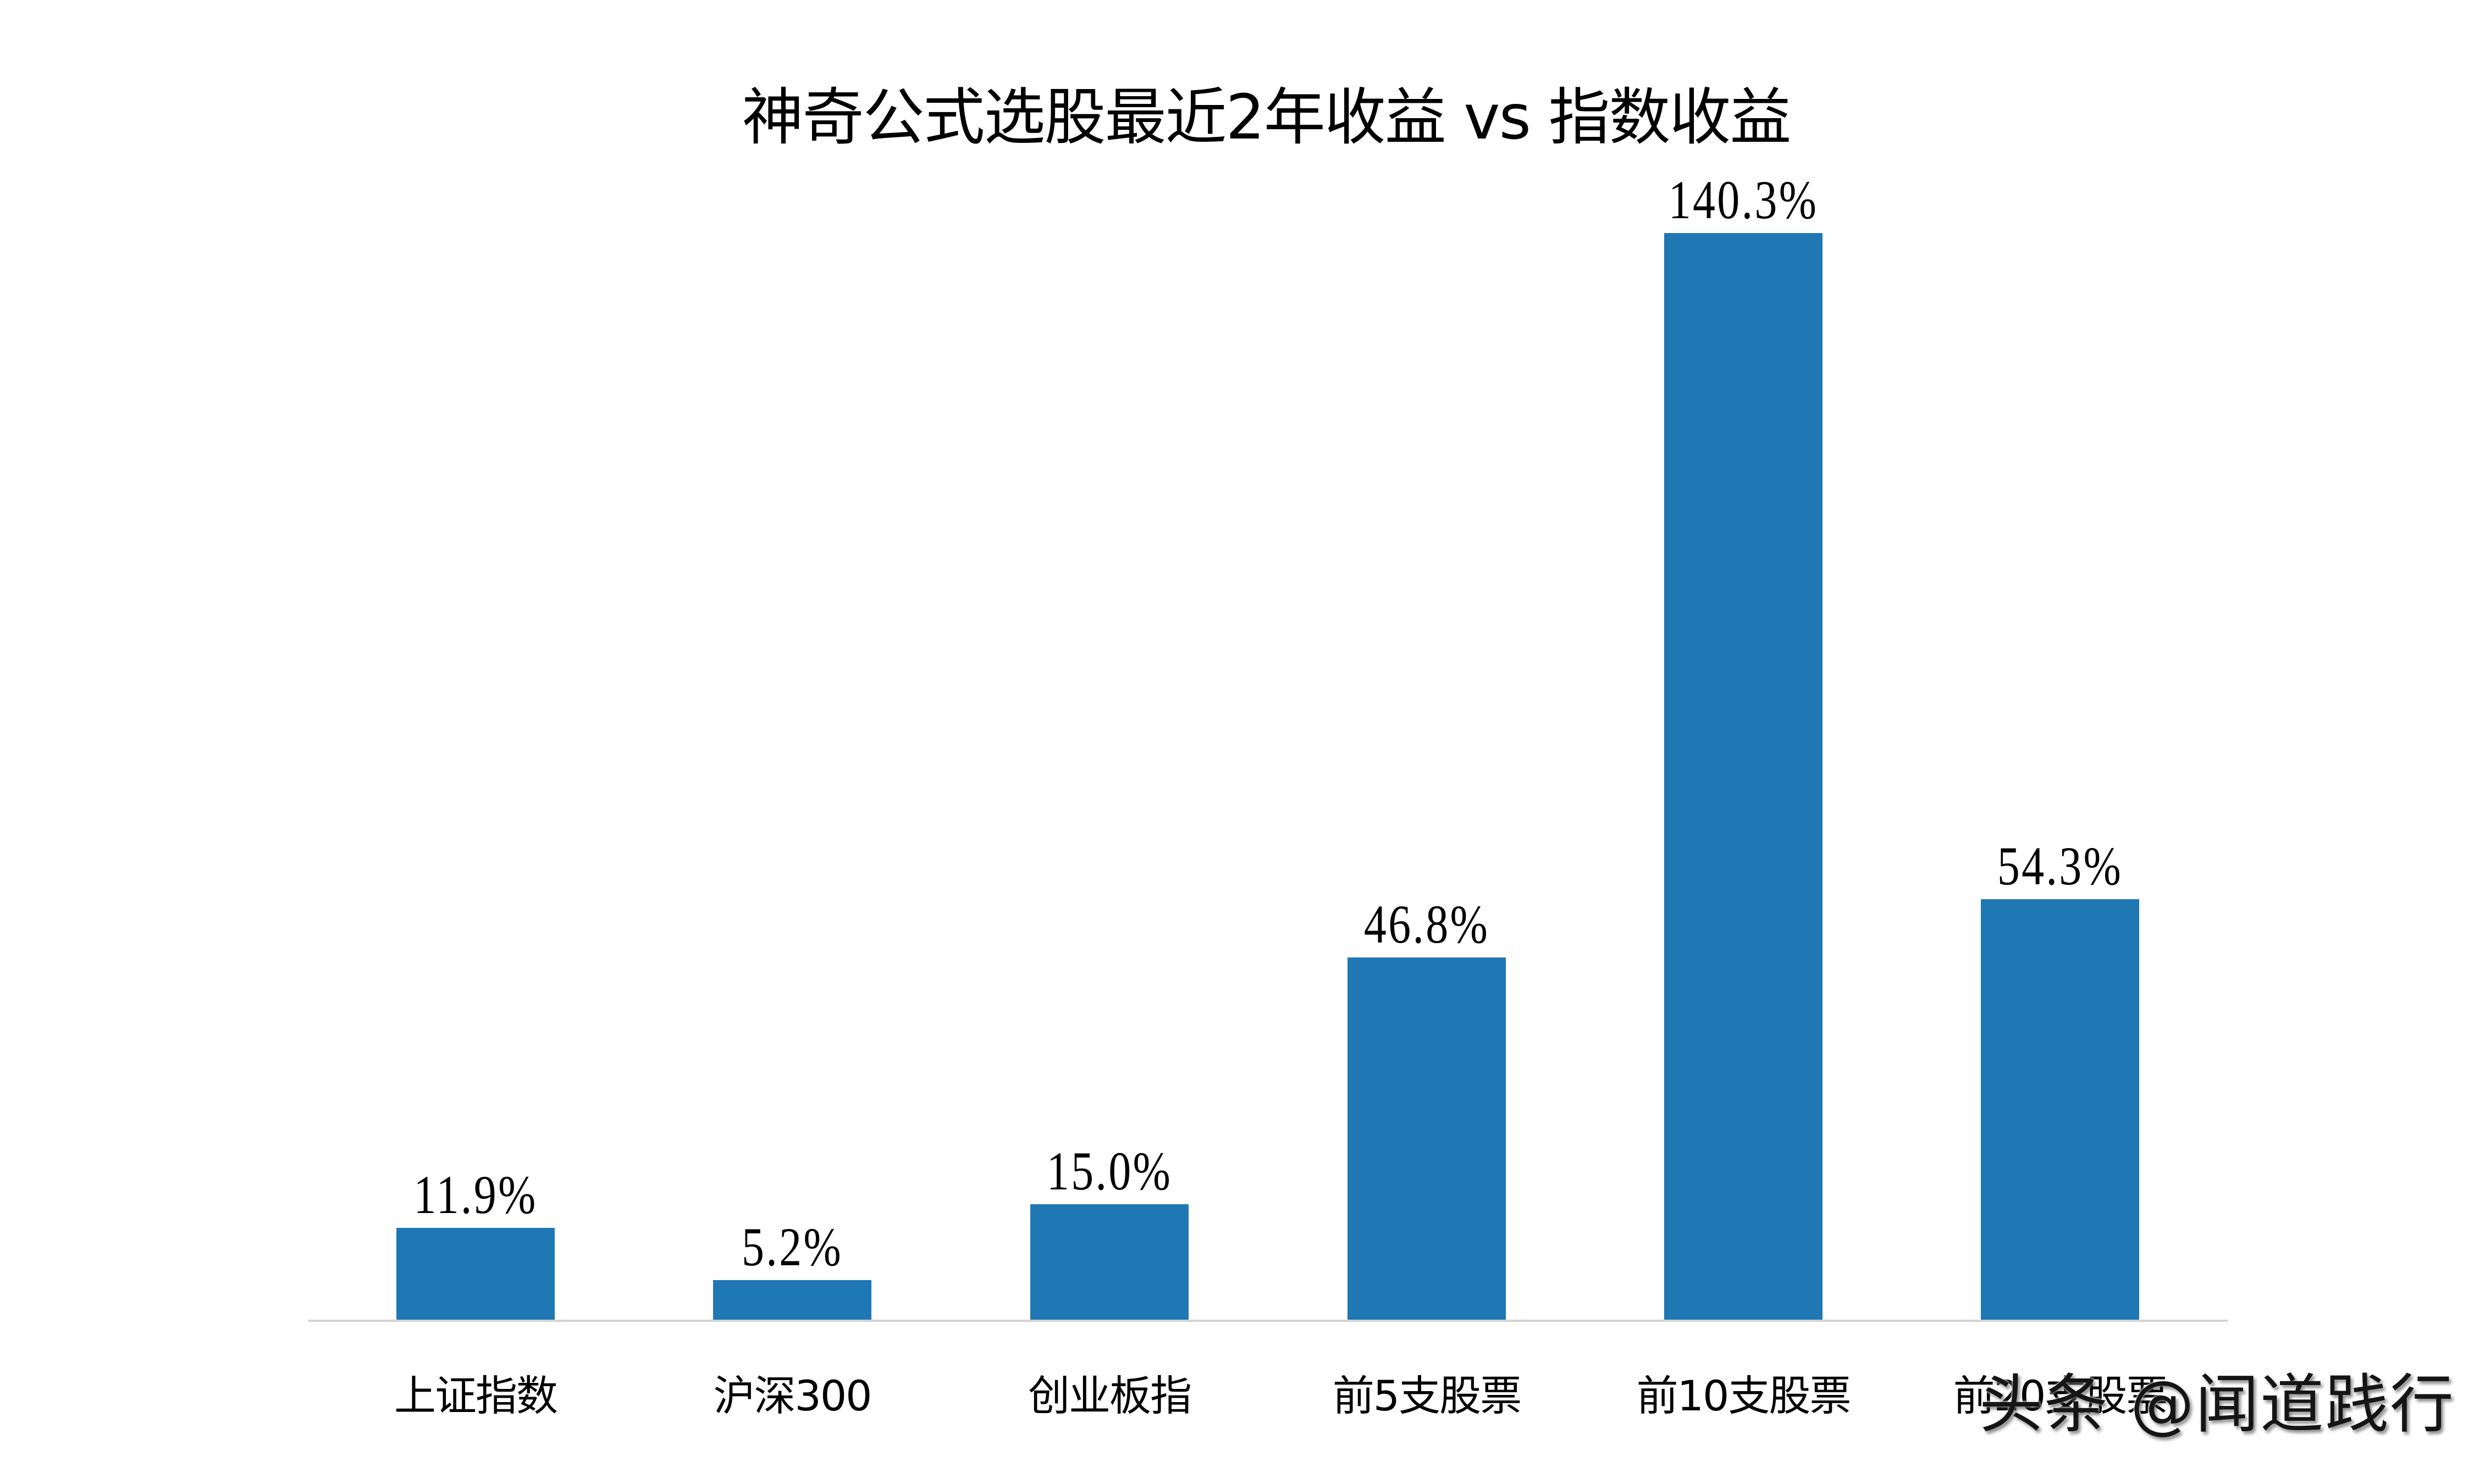  Describe the element at coordinates (1427, 742) in the screenshot. I see `bar-group-top5: 46.8% 前5支股票` at that location.